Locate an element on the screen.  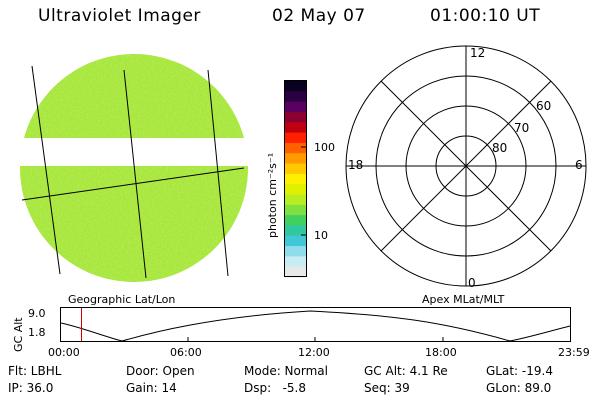
colorbar-tick-10: 10 is located at coordinates (321, 235).